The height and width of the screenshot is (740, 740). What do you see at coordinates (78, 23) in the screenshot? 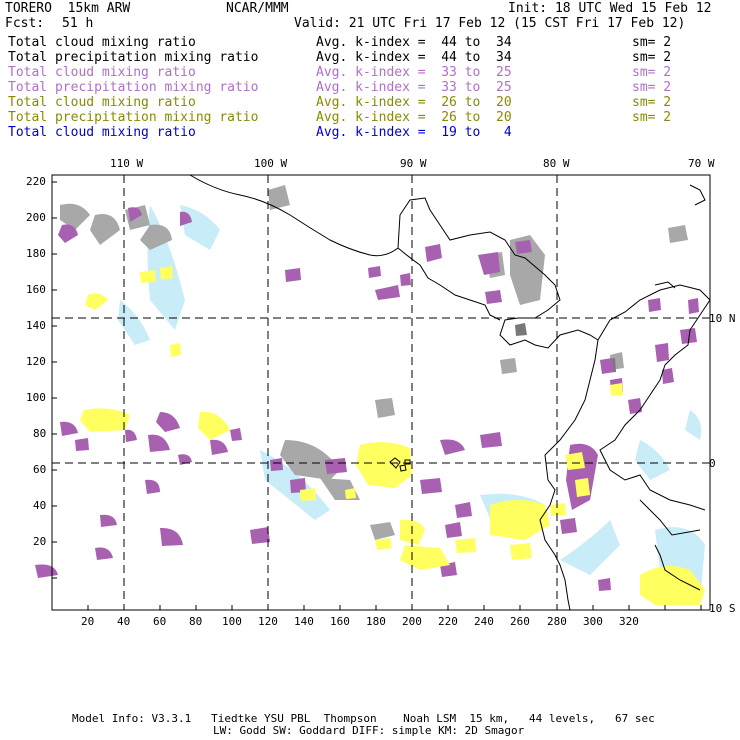
I see `fcst-value: 51 h` at bounding box center [78, 23].